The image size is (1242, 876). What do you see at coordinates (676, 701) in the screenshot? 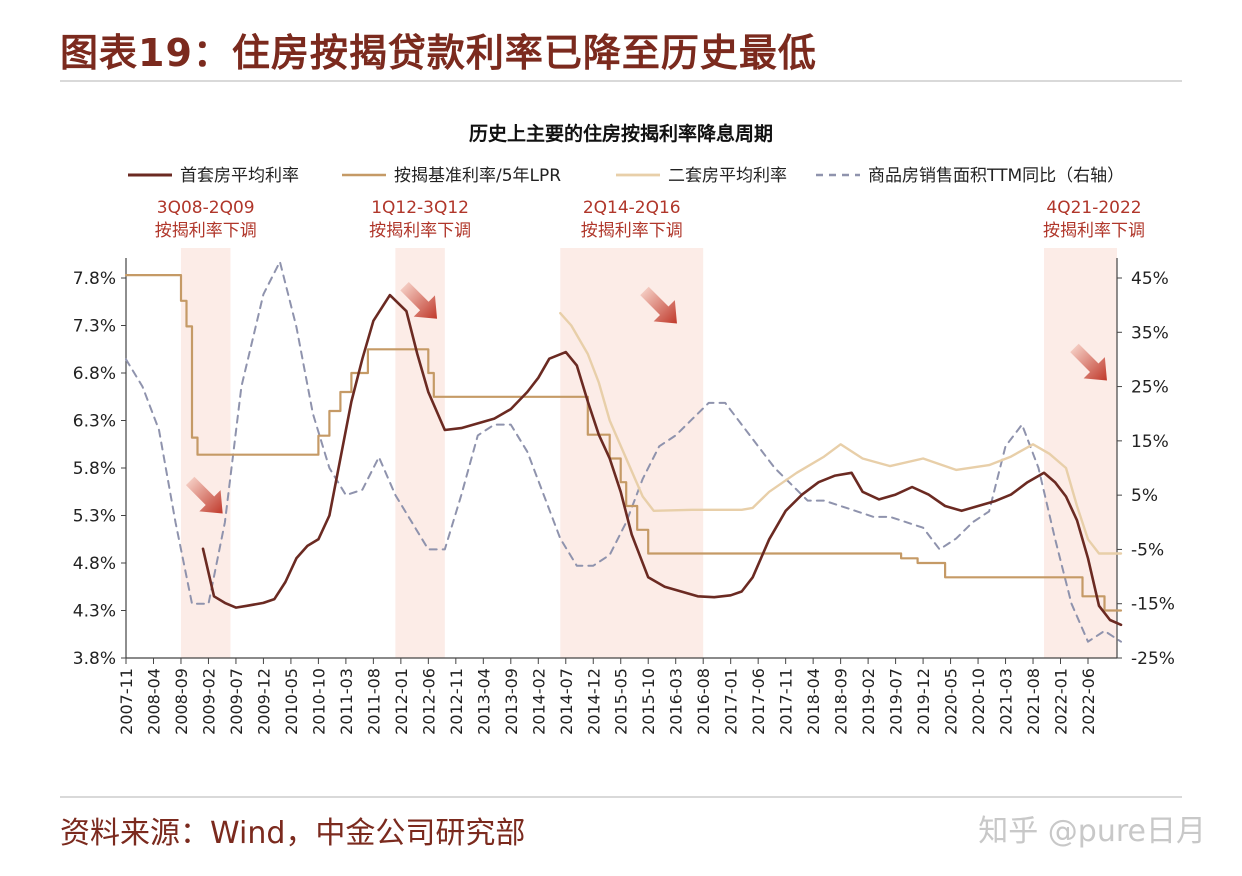
I see `x-axis-tick-label: 2016-03` at bounding box center [676, 701].